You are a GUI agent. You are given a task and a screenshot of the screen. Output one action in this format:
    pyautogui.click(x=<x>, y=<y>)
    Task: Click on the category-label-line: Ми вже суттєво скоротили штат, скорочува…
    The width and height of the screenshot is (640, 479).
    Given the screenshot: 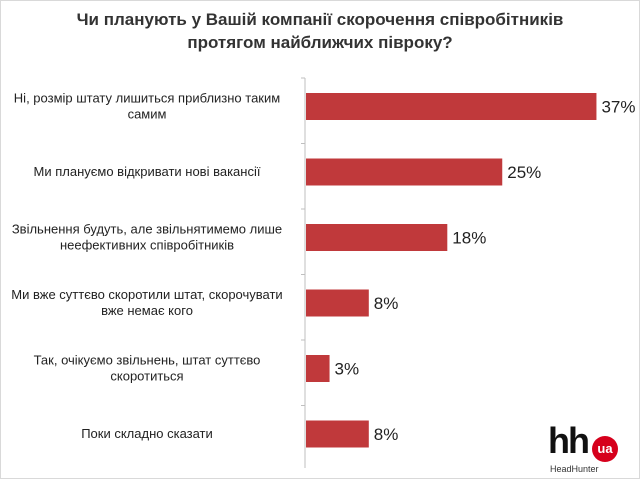 What is the action you would take?
    pyautogui.click(x=146, y=294)
    